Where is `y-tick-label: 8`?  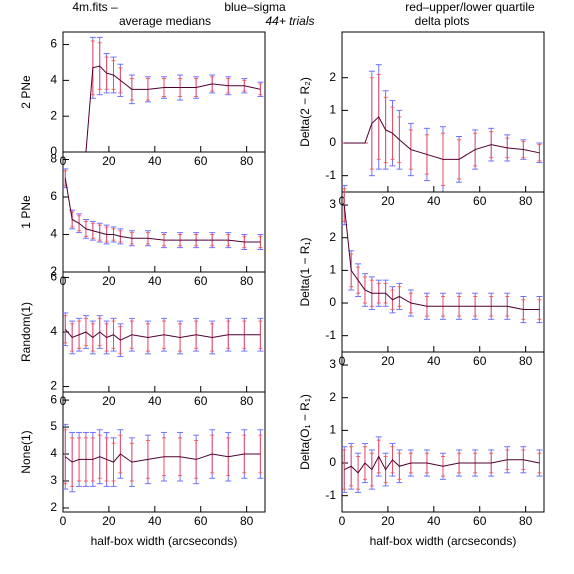 y-tick-label: 8 is located at coordinates (53, 159).